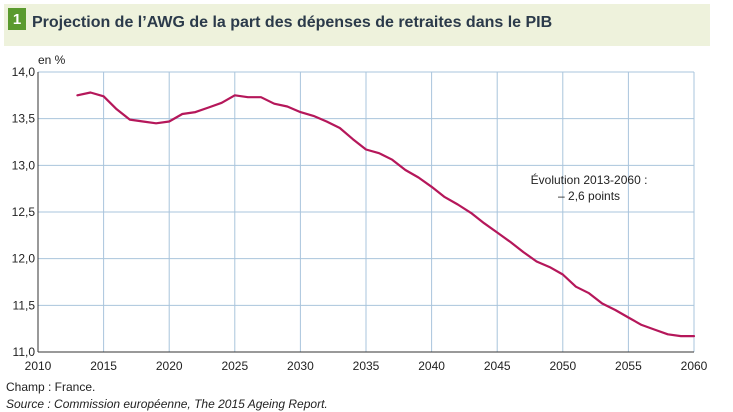 This screenshot has width=733, height=412. I want to click on x-tick-label: 2035, so click(366, 366).